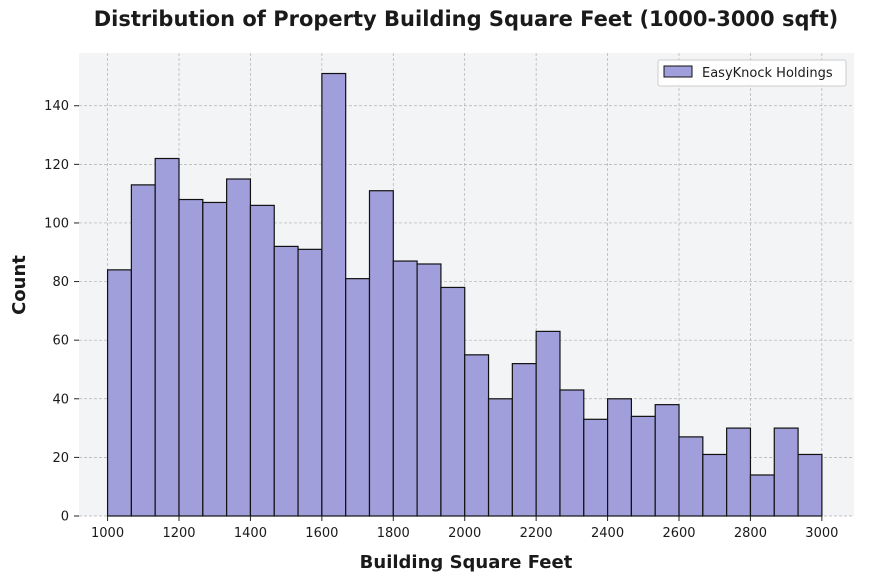 This screenshot has height=582, width=871. Describe the element at coordinates (60, 341) in the screenshot. I see `y-tick-label: 60` at that location.